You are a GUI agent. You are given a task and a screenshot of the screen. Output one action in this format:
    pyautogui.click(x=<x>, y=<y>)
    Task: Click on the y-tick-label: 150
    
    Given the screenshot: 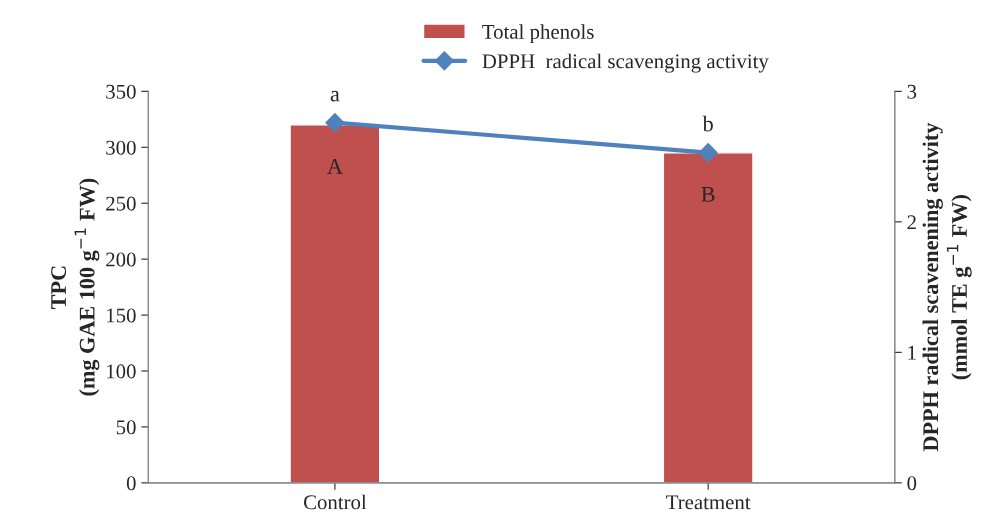 What is the action you would take?
    pyautogui.click(x=121, y=315)
    